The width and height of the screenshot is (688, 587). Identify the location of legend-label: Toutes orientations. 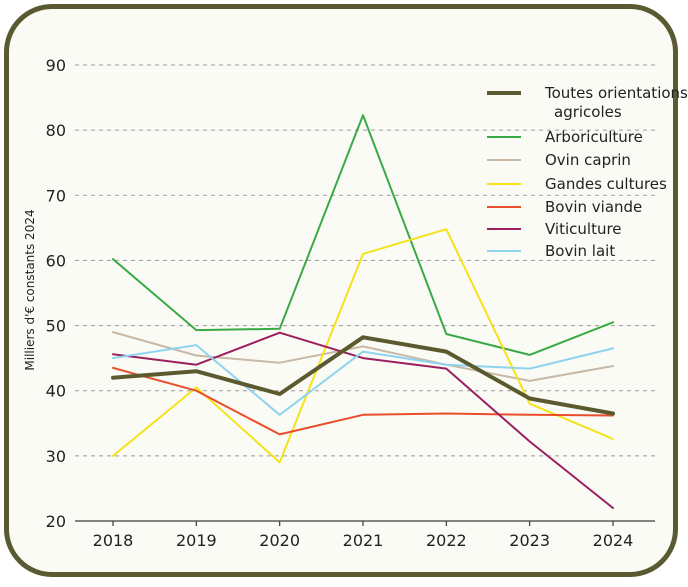
(616, 93).